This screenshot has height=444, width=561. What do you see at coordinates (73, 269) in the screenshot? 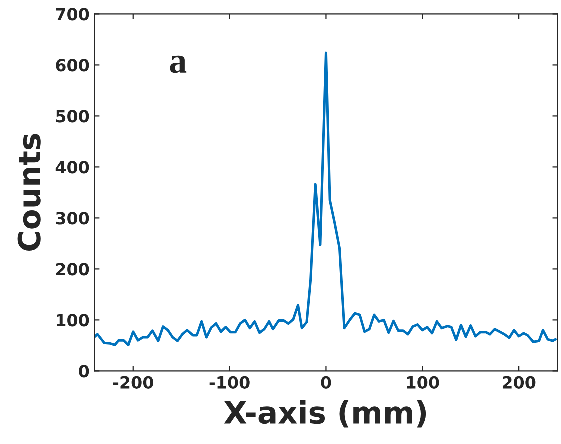
I see `y-tick-label: 200` at bounding box center [73, 269].